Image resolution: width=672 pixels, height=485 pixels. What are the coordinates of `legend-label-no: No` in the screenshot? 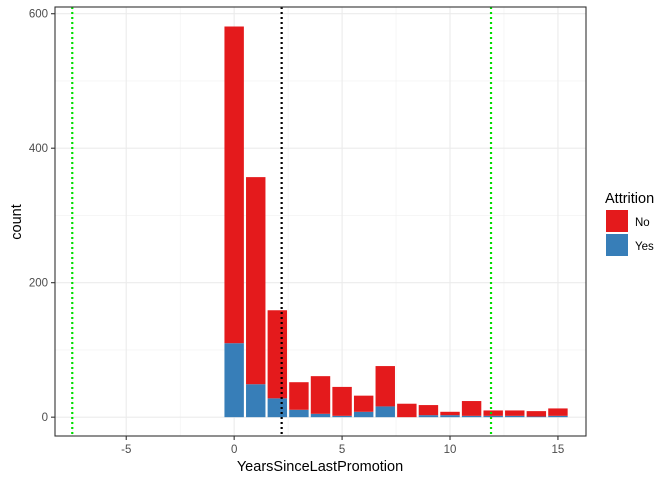 It's located at (642, 223).